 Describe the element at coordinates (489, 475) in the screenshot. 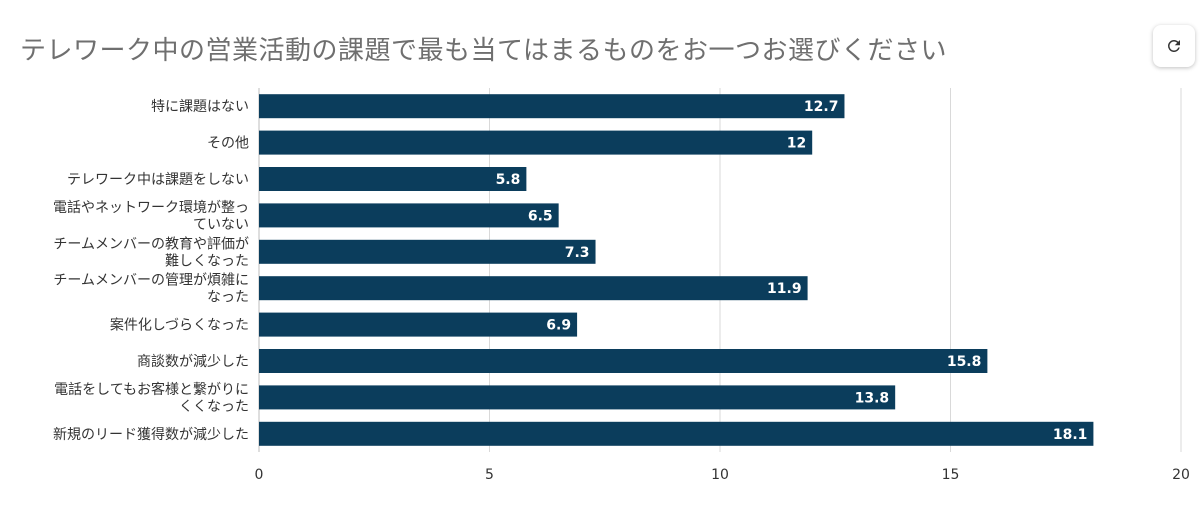

I see `x-tick-label: 5` at that location.